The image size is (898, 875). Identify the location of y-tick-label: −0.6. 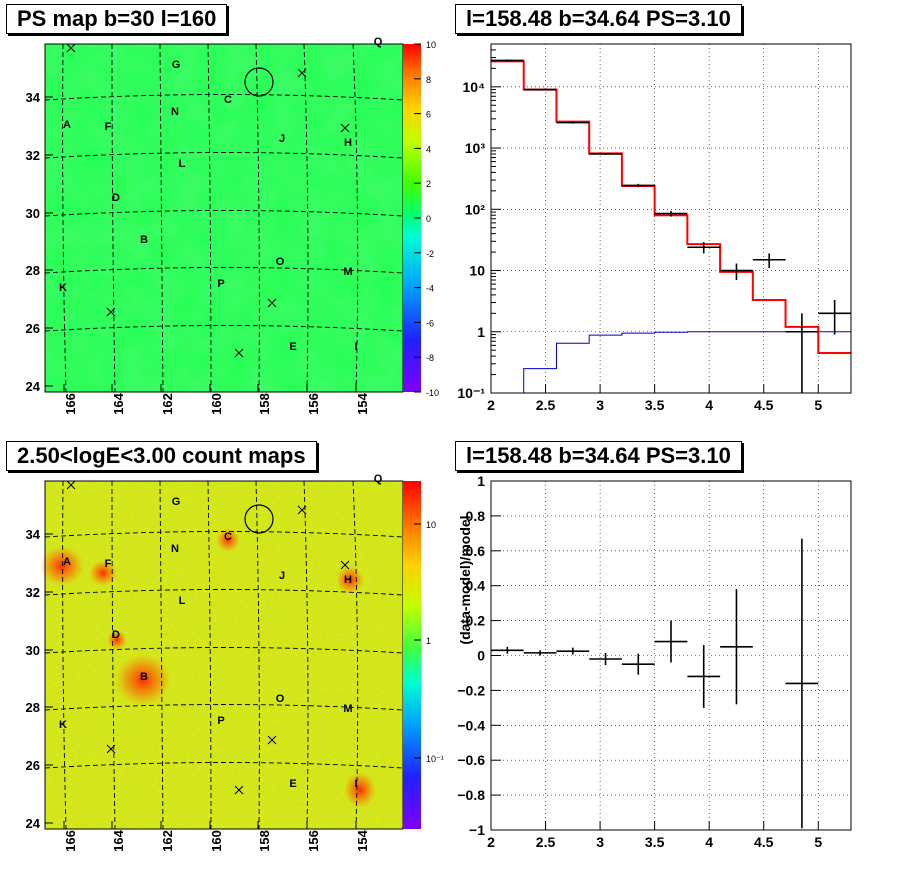
(471, 760).